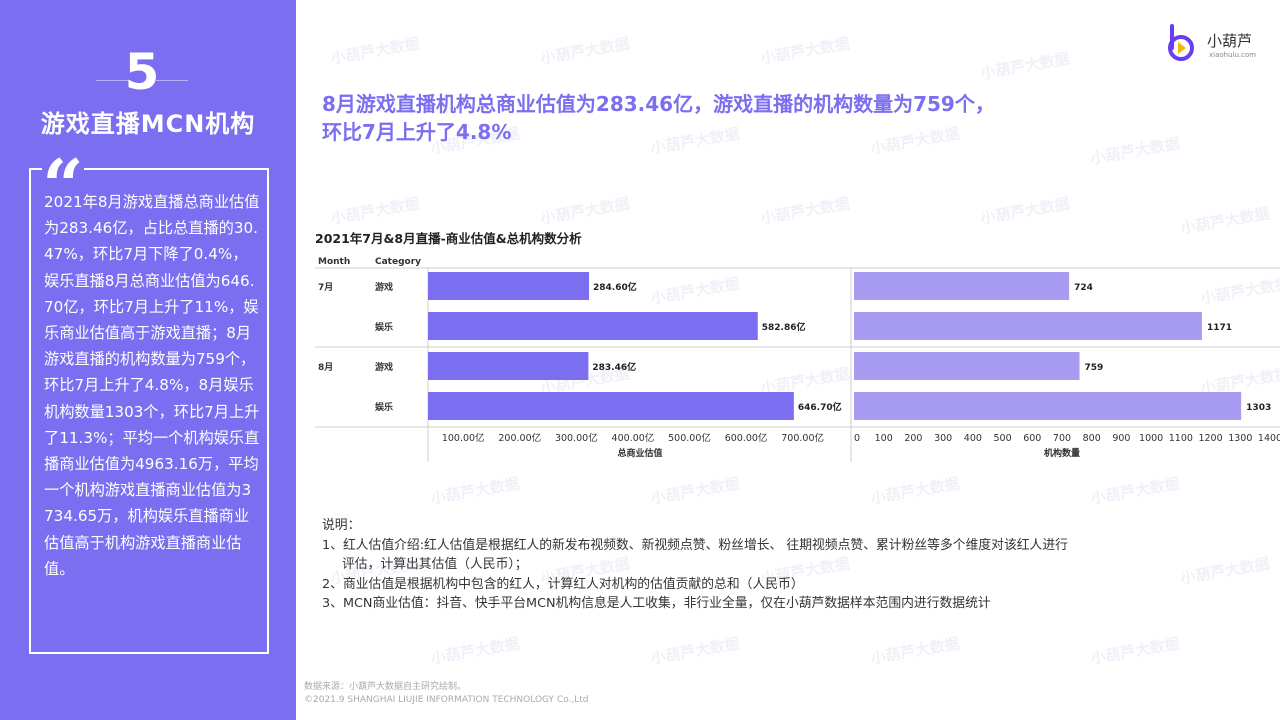 Image resolution: width=1280 pixels, height=720 pixels. What do you see at coordinates (1181, 42) in the screenshot?
I see `gourd-play-icon` at bounding box center [1181, 42].